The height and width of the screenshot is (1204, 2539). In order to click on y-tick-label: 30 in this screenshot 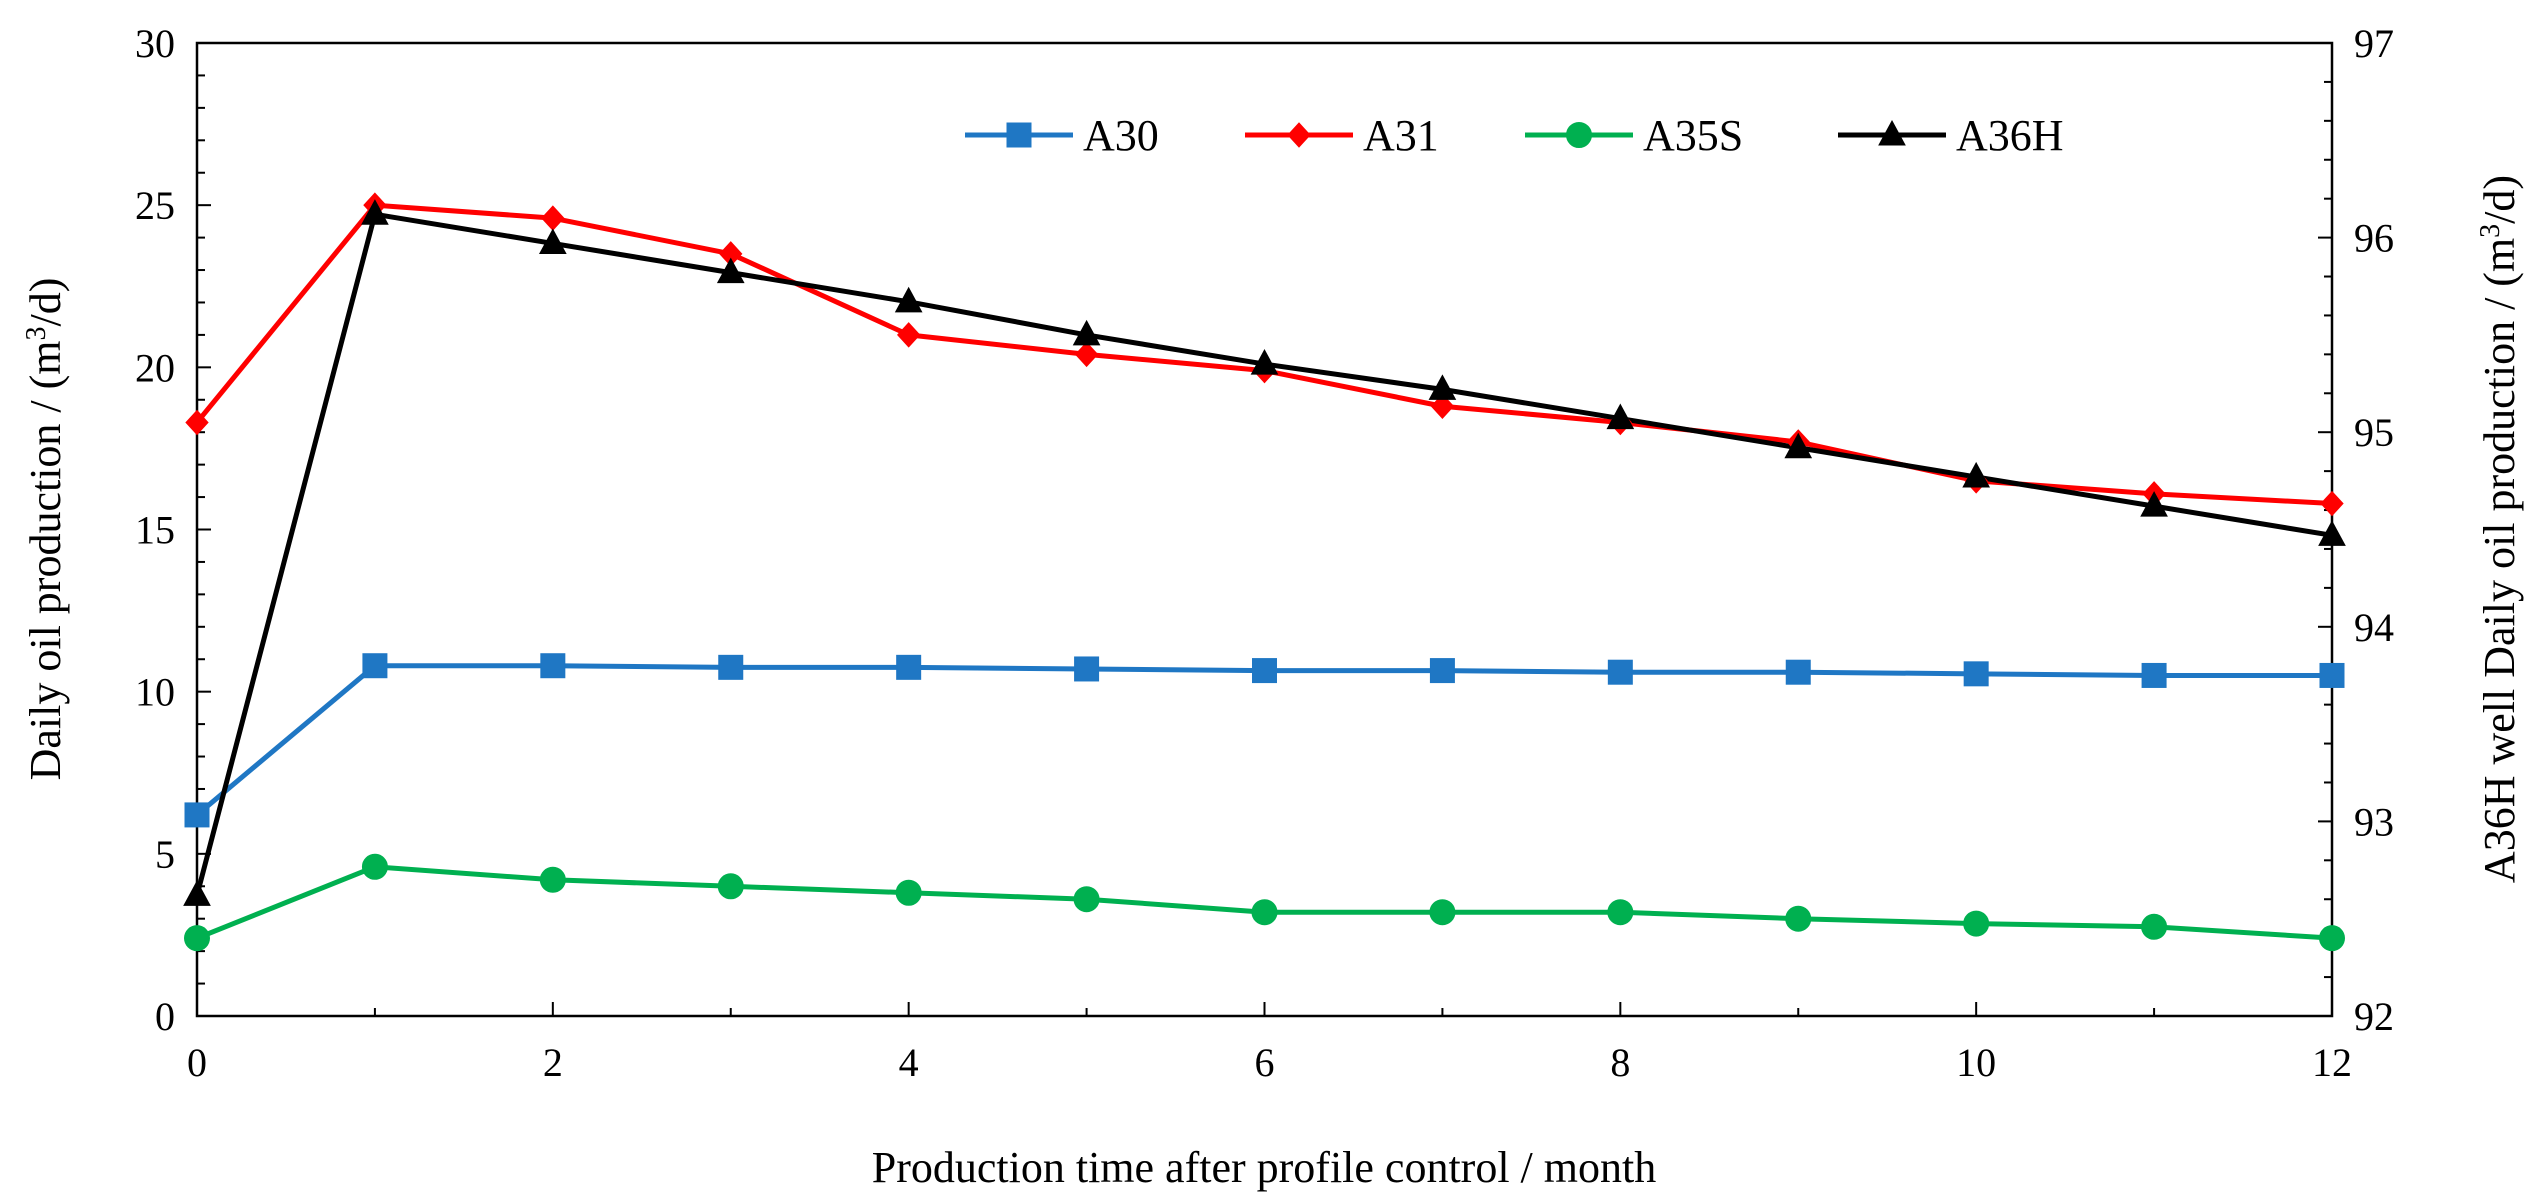, I will do `click(155, 43)`.